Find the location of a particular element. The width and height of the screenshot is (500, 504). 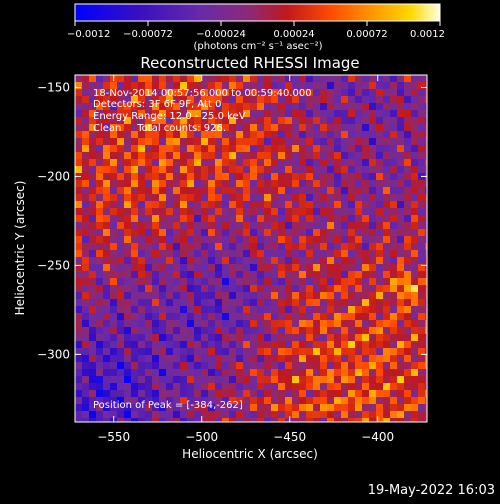

chart-title: Reconstructed RHESSI Image is located at coordinates (249, 63).